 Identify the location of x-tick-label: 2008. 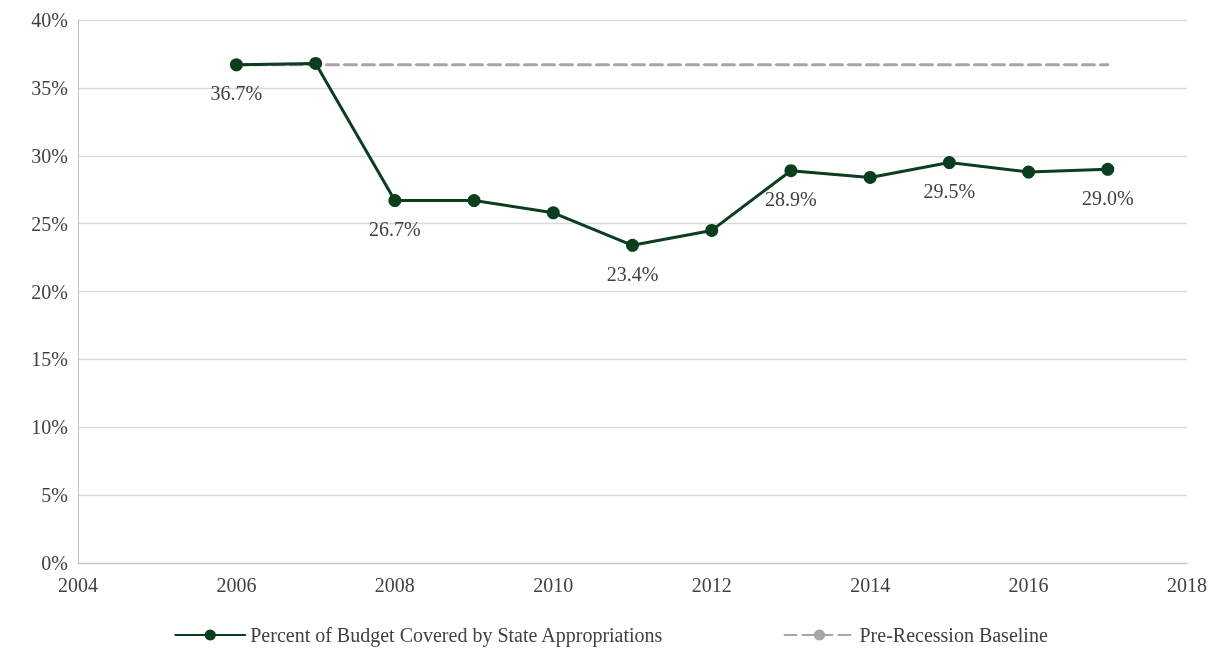
(394, 585).